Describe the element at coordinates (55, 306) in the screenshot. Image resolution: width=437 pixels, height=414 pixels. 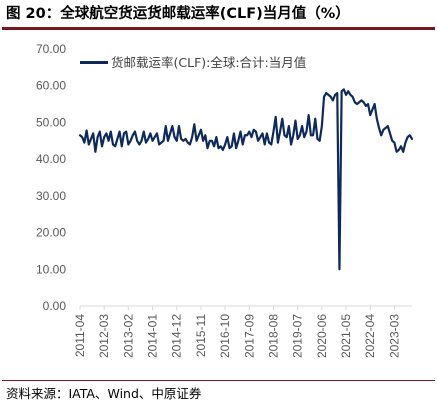
I see `y-tick-label: 0.00` at that location.